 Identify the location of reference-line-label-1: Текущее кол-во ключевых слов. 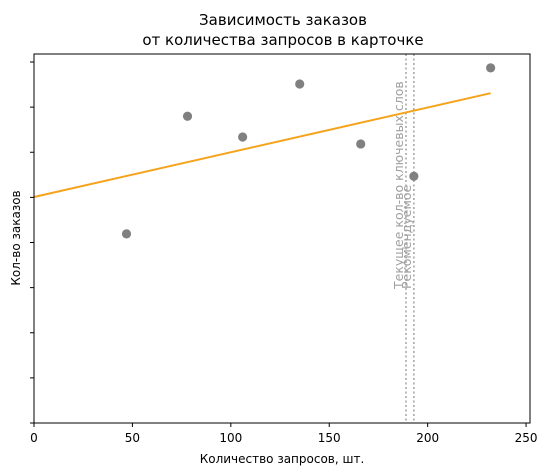
(398, 185).